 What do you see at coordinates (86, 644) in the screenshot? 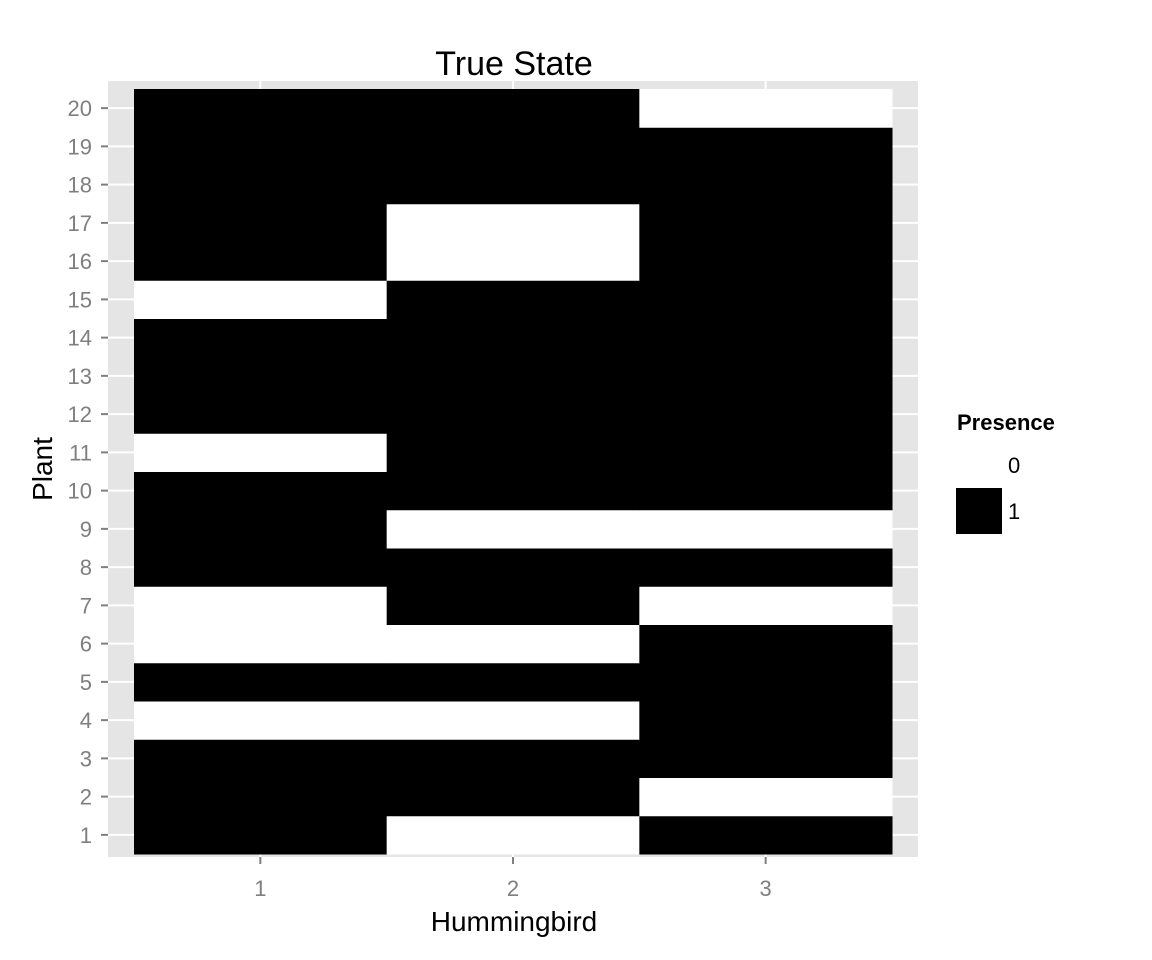
I see `y-tick-label: 6` at bounding box center [86, 644].